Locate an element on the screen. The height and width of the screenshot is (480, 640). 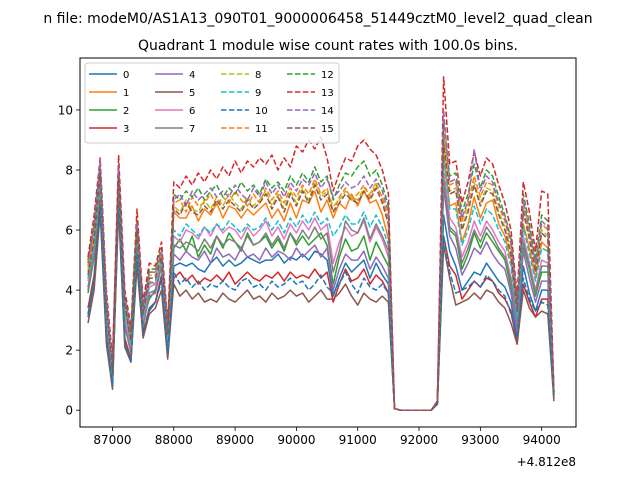
legend-label-10: 10 is located at coordinates (261, 111).